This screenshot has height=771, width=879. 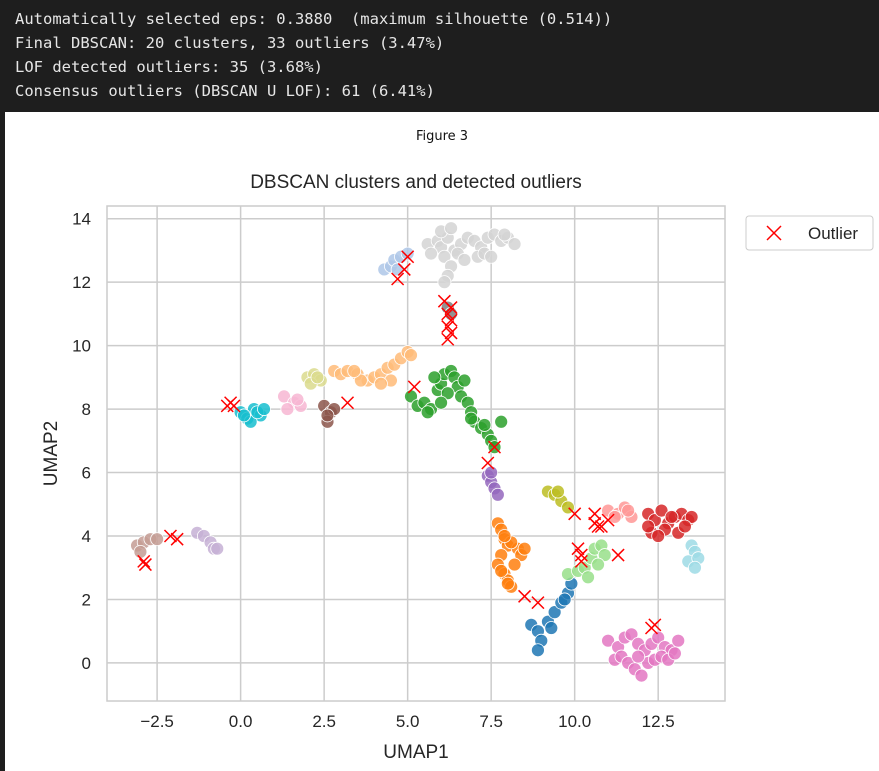 What do you see at coordinates (416, 182) in the screenshot?
I see `chart-title: DBSCAN clusters and detected outliers` at bounding box center [416, 182].